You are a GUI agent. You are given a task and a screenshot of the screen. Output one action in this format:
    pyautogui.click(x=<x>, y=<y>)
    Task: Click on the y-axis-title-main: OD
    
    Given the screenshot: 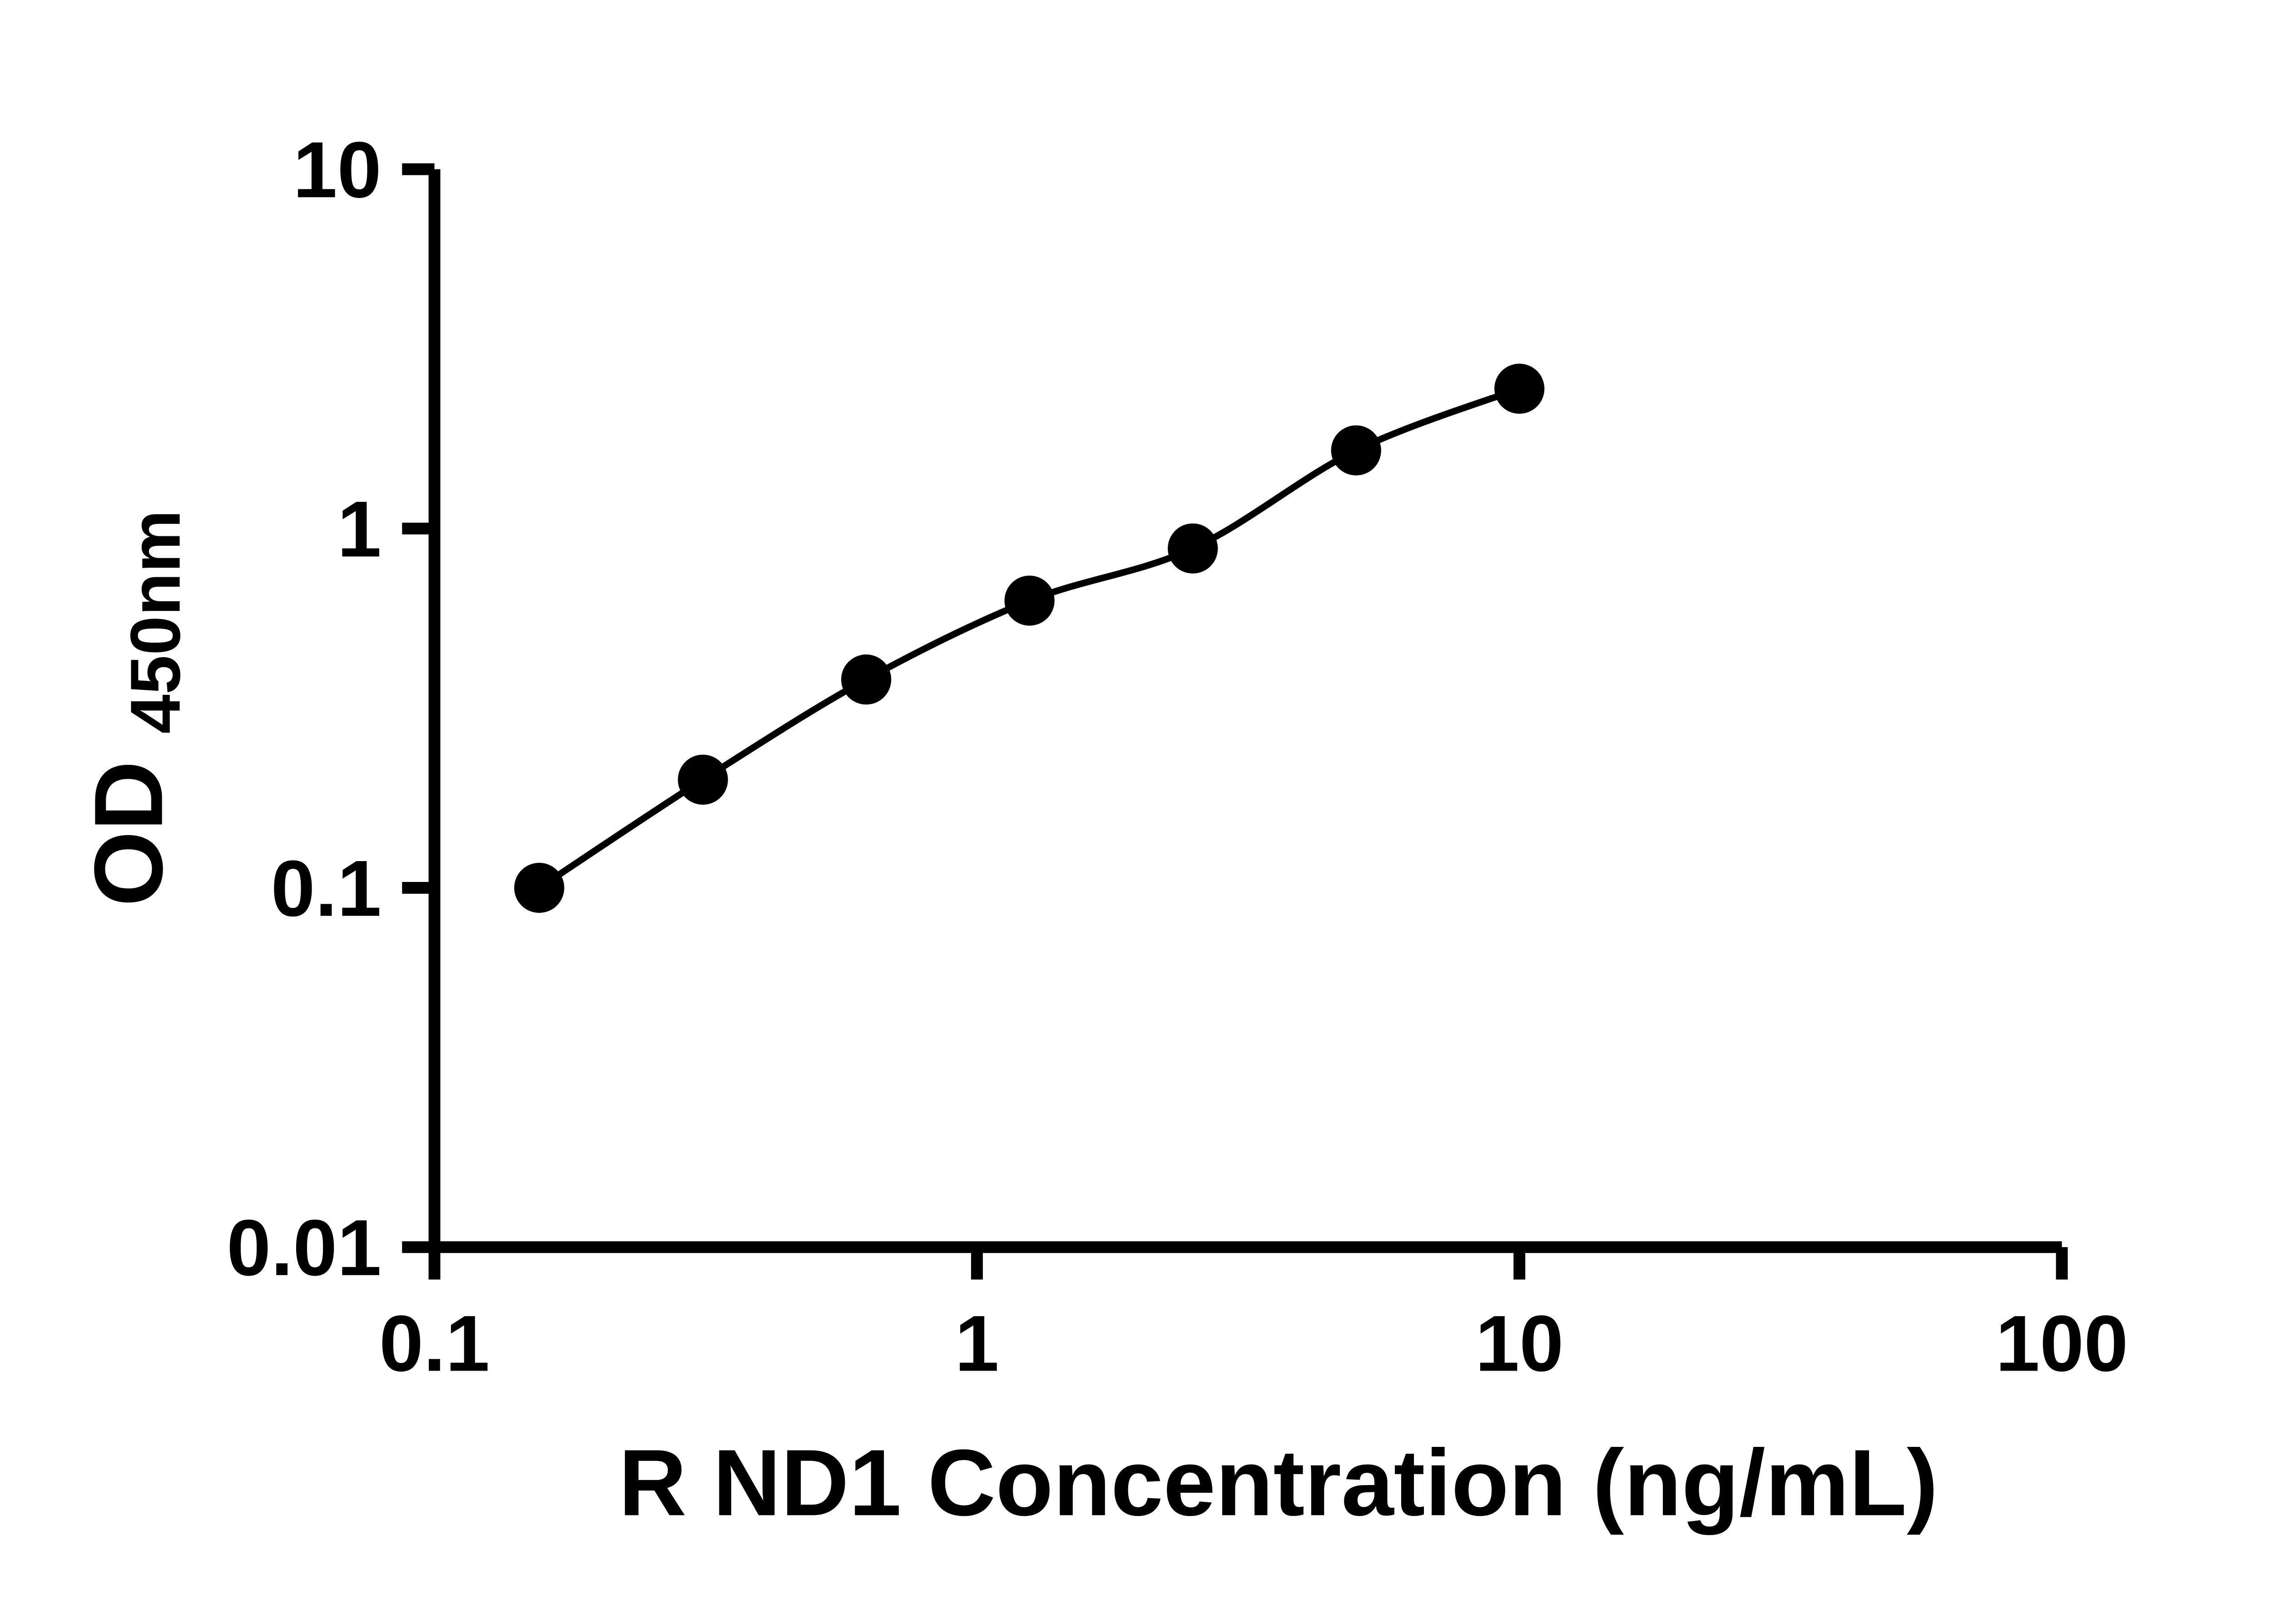 What is the action you would take?
    pyautogui.click(x=128, y=833)
    